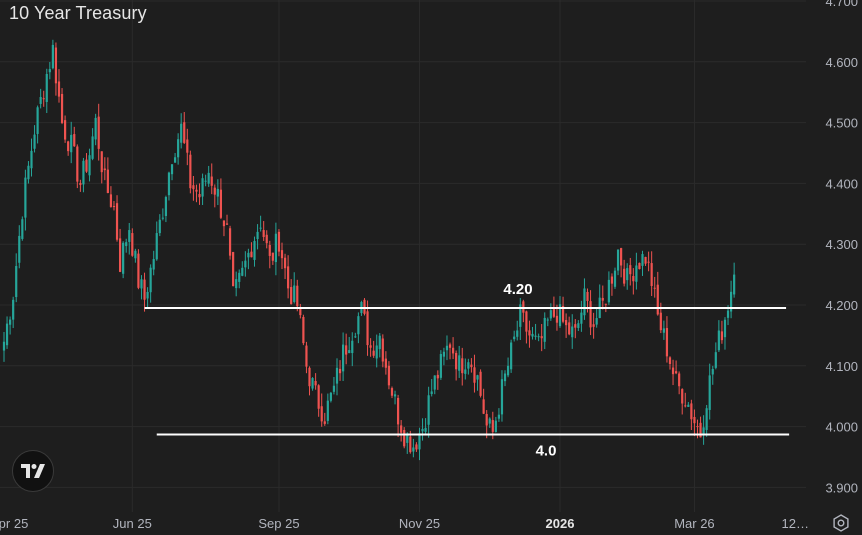  Describe the element at coordinates (841, 427) in the screenshot. I see `y-tick-label: 4.000` at that location.